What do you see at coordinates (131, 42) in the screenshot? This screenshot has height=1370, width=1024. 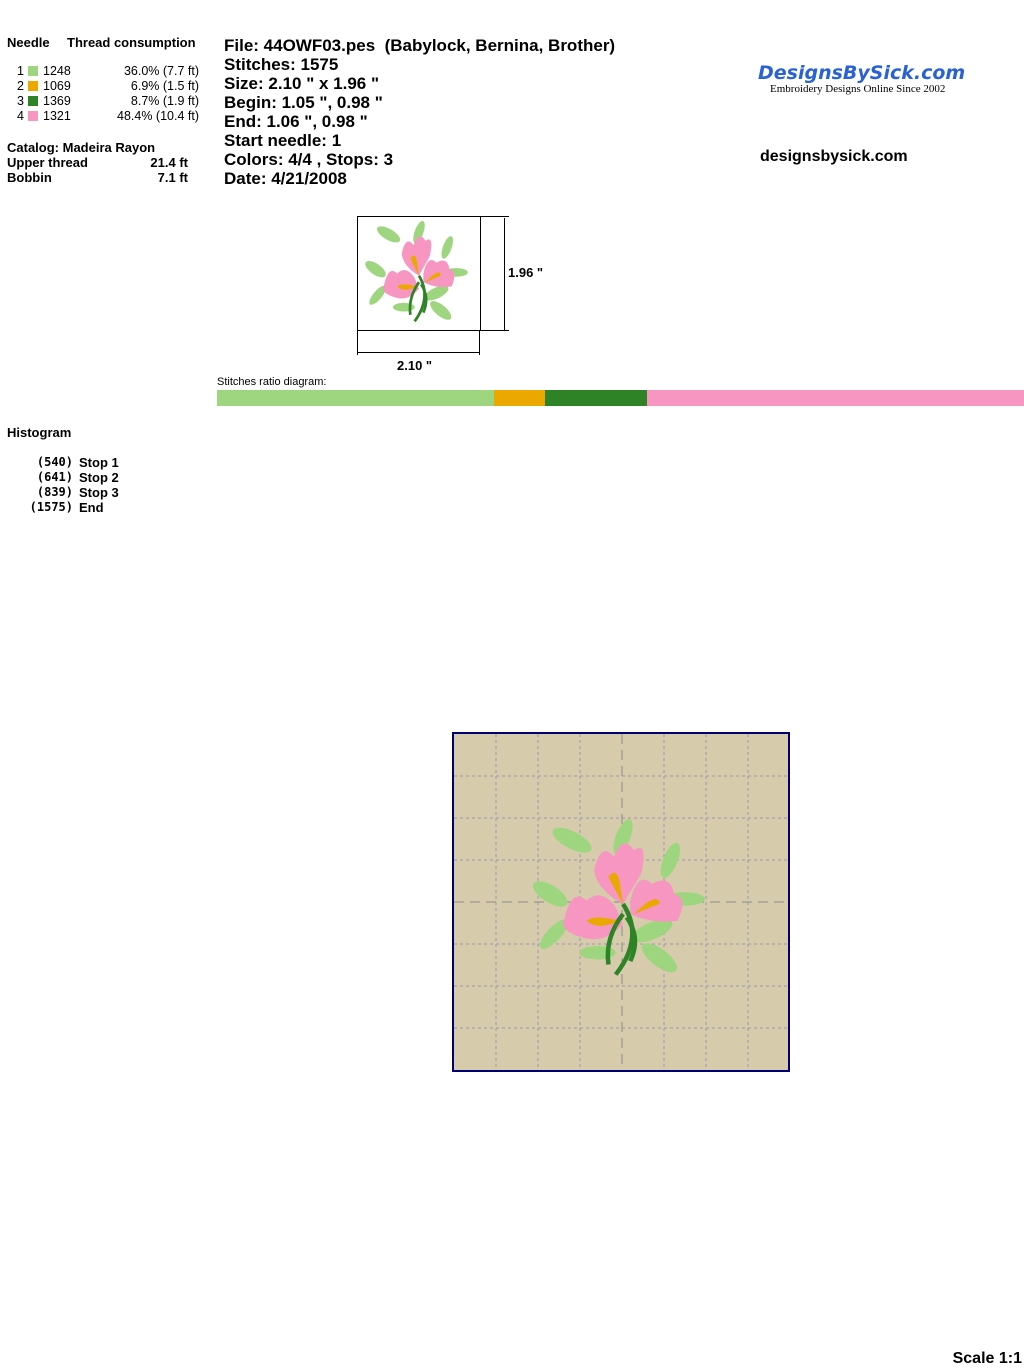 I see `thread-consumption-header: Thread consumption` at bounding box center [131, 42].